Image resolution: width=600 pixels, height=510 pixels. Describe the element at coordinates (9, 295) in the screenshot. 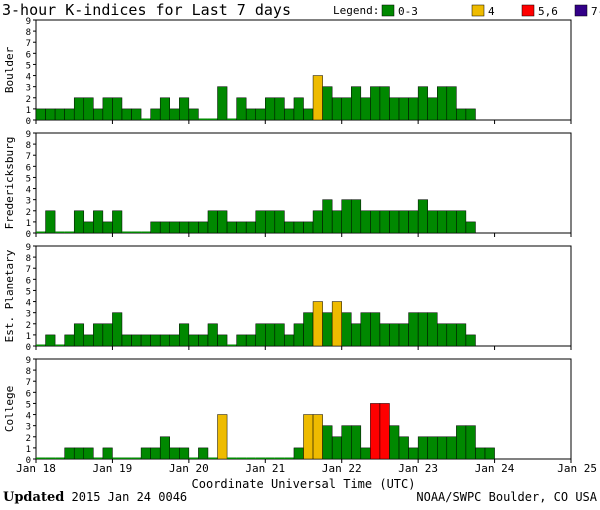

I see `station-label: Est. Planetary` at that location.